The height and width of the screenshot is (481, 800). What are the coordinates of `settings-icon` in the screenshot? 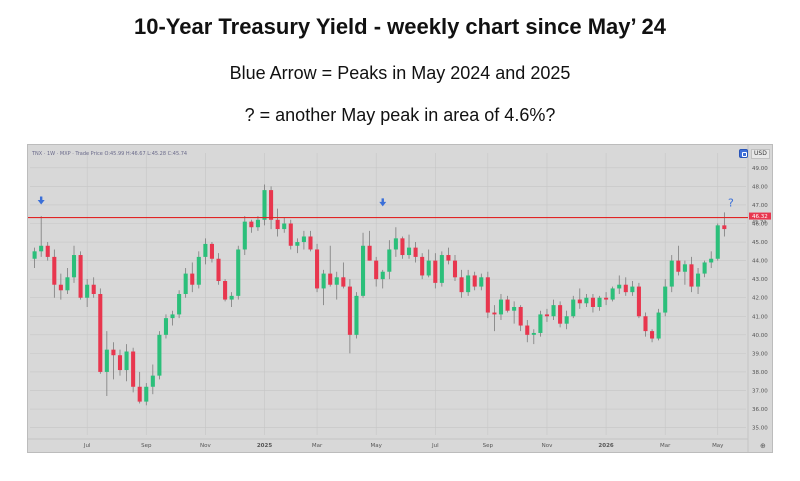 It's located at (743, 153).